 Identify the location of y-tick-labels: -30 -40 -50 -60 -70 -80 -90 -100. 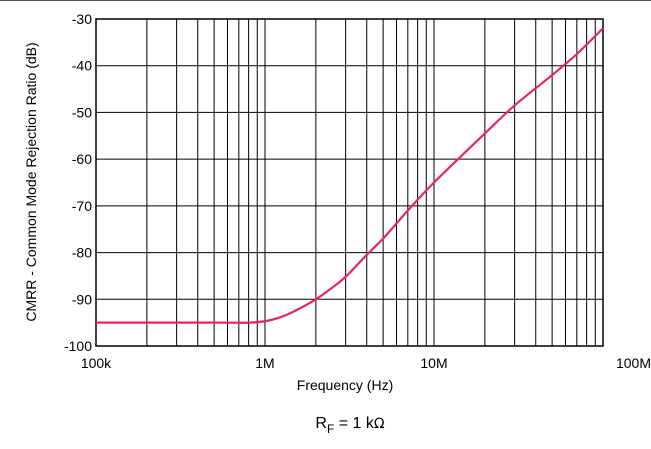
(78, 182).